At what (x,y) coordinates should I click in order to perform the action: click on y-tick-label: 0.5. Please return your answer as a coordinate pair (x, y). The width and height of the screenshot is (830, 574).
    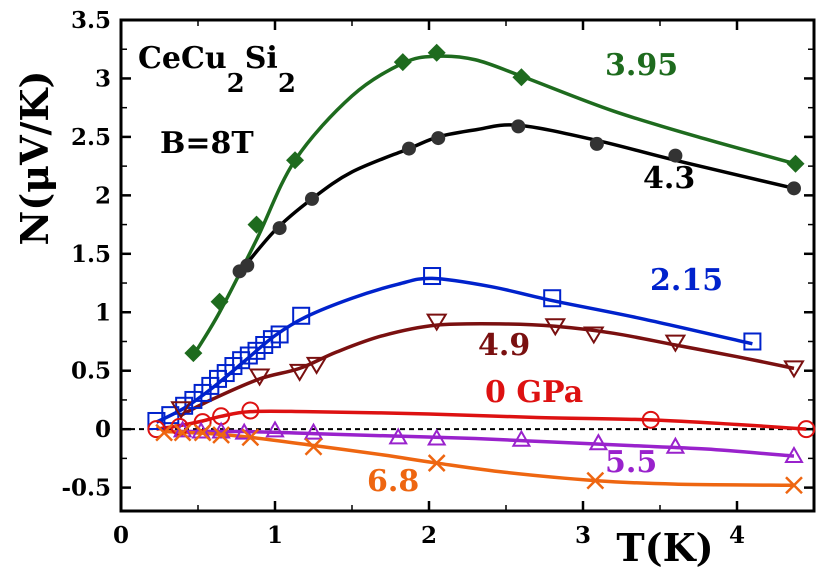
    Looking at the image, I should click on (91, 371).